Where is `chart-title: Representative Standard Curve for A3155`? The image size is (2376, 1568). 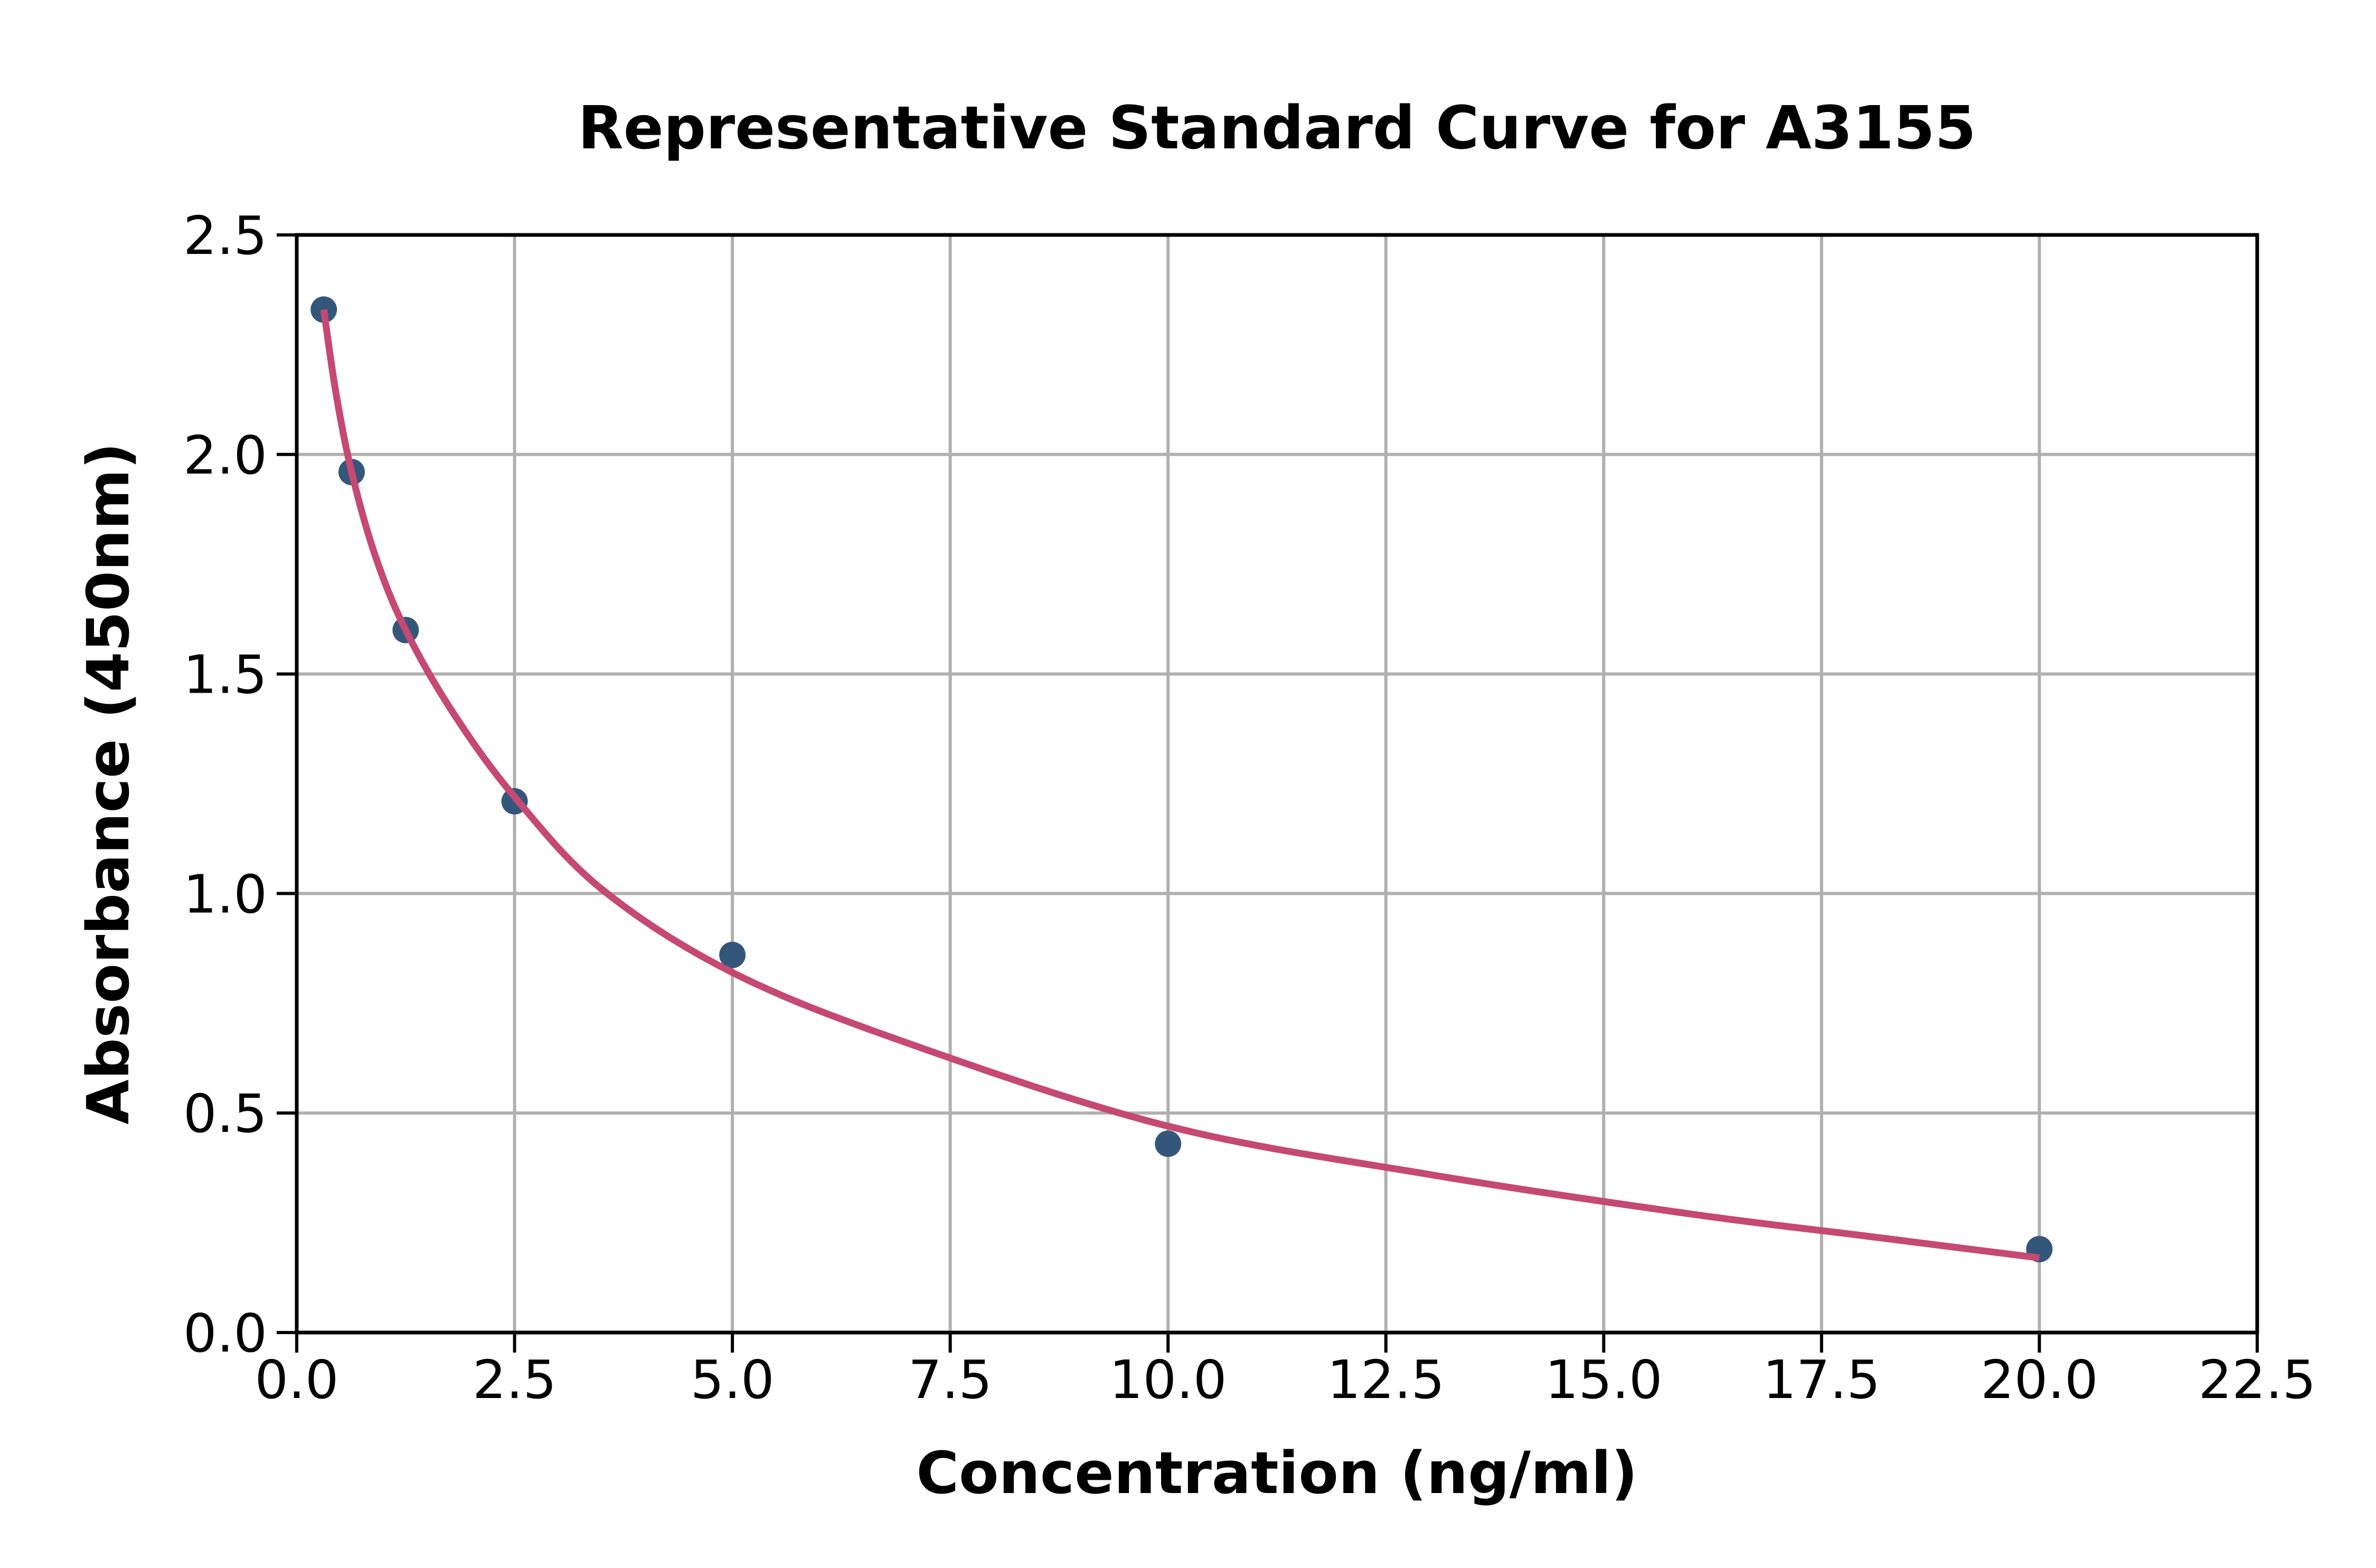
chart-title: Representative Standard Curve for A3155 is located at coordinates (1277, 128).